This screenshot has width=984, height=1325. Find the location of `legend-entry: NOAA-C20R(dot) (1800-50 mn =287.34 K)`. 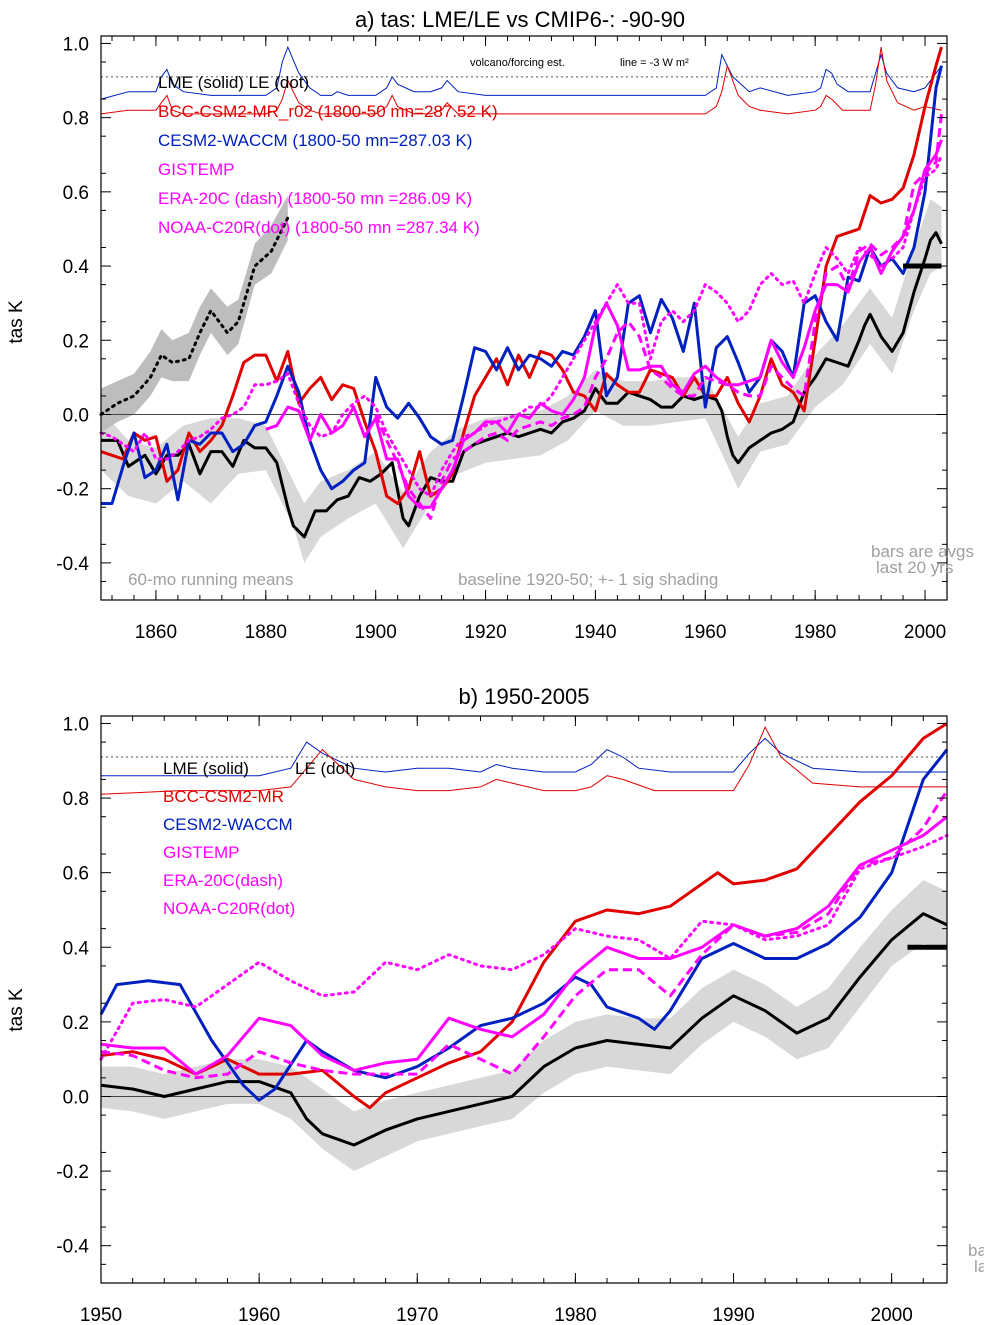

legend-entry: NOAA-C20R(dot) (1800-50 mn =287.34 K) is located at coordinates (319, 227).